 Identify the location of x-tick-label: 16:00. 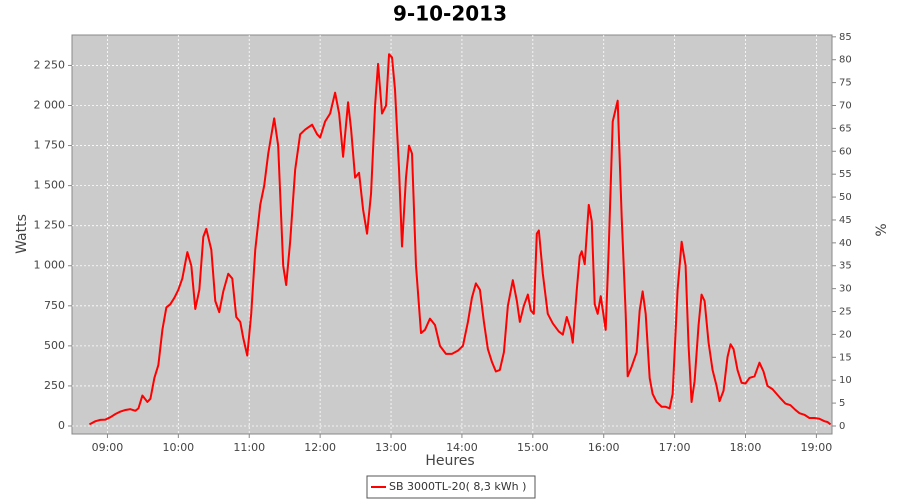
(604, 447).